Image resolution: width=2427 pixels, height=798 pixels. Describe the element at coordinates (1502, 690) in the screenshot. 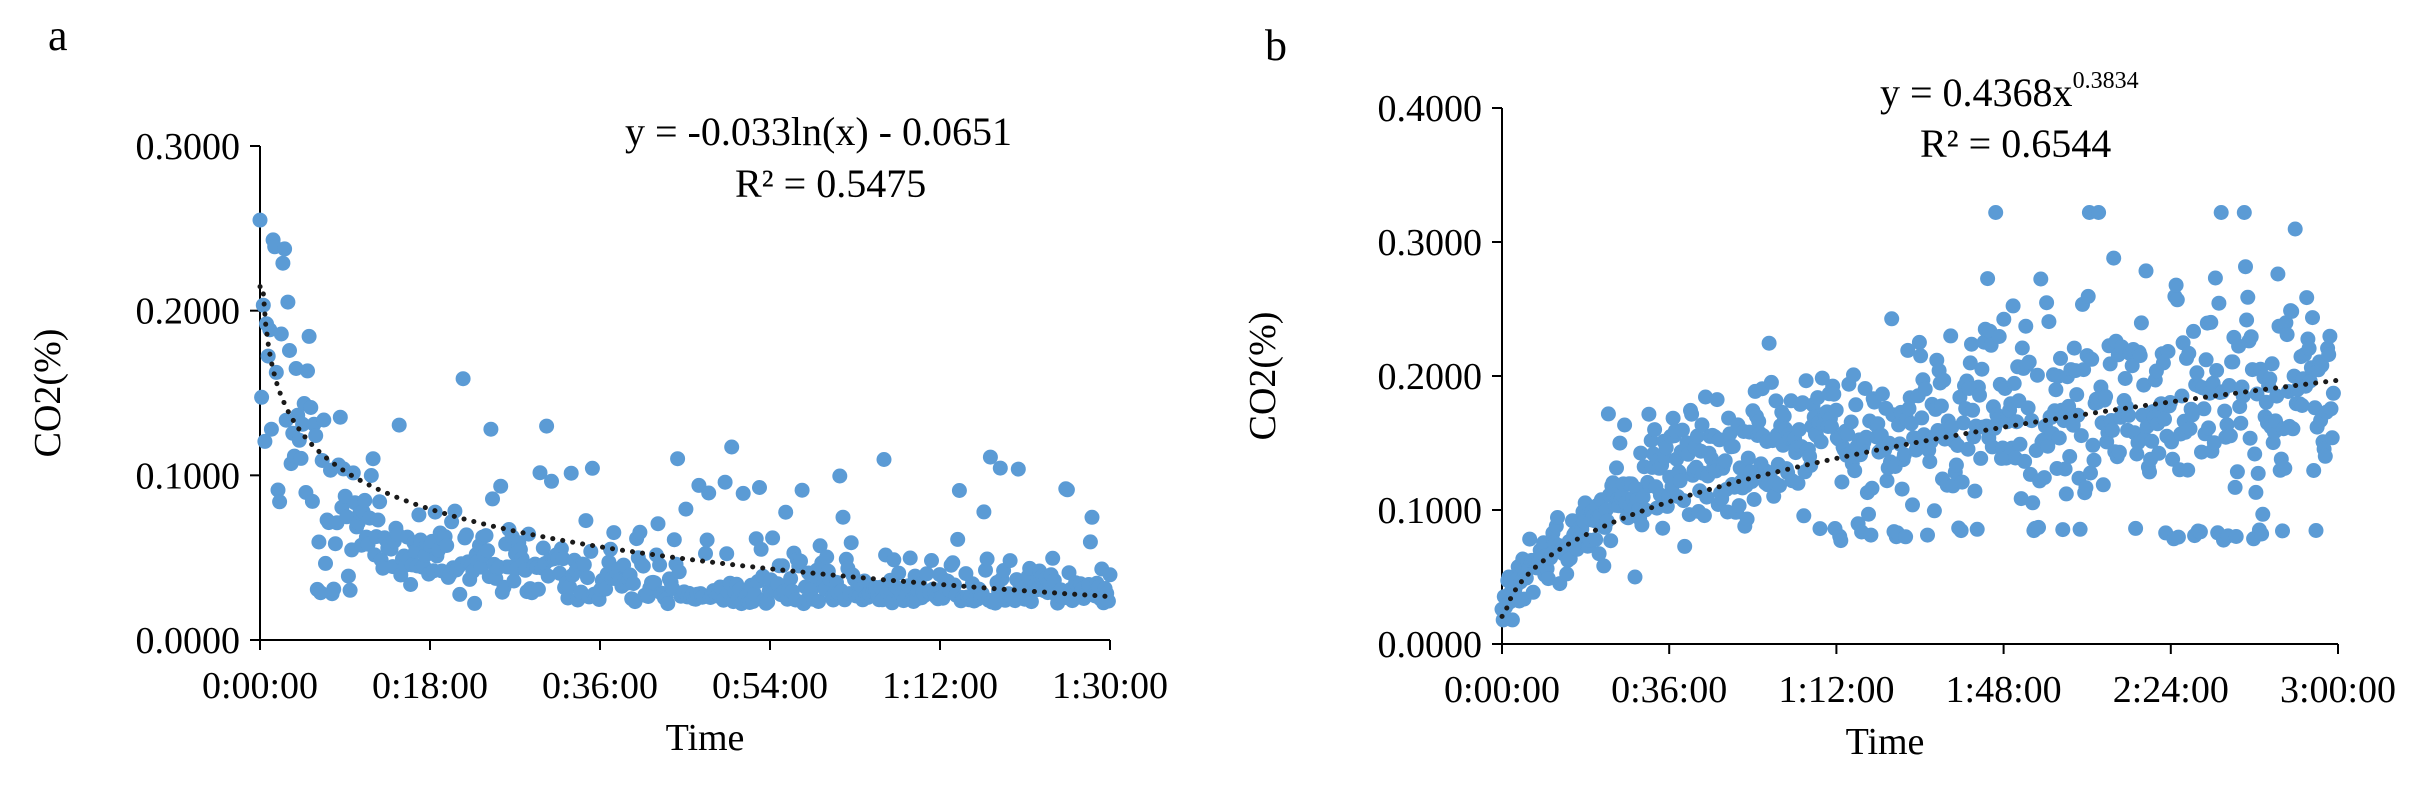

I see `x-tick-label: 0:00:00` at that location.